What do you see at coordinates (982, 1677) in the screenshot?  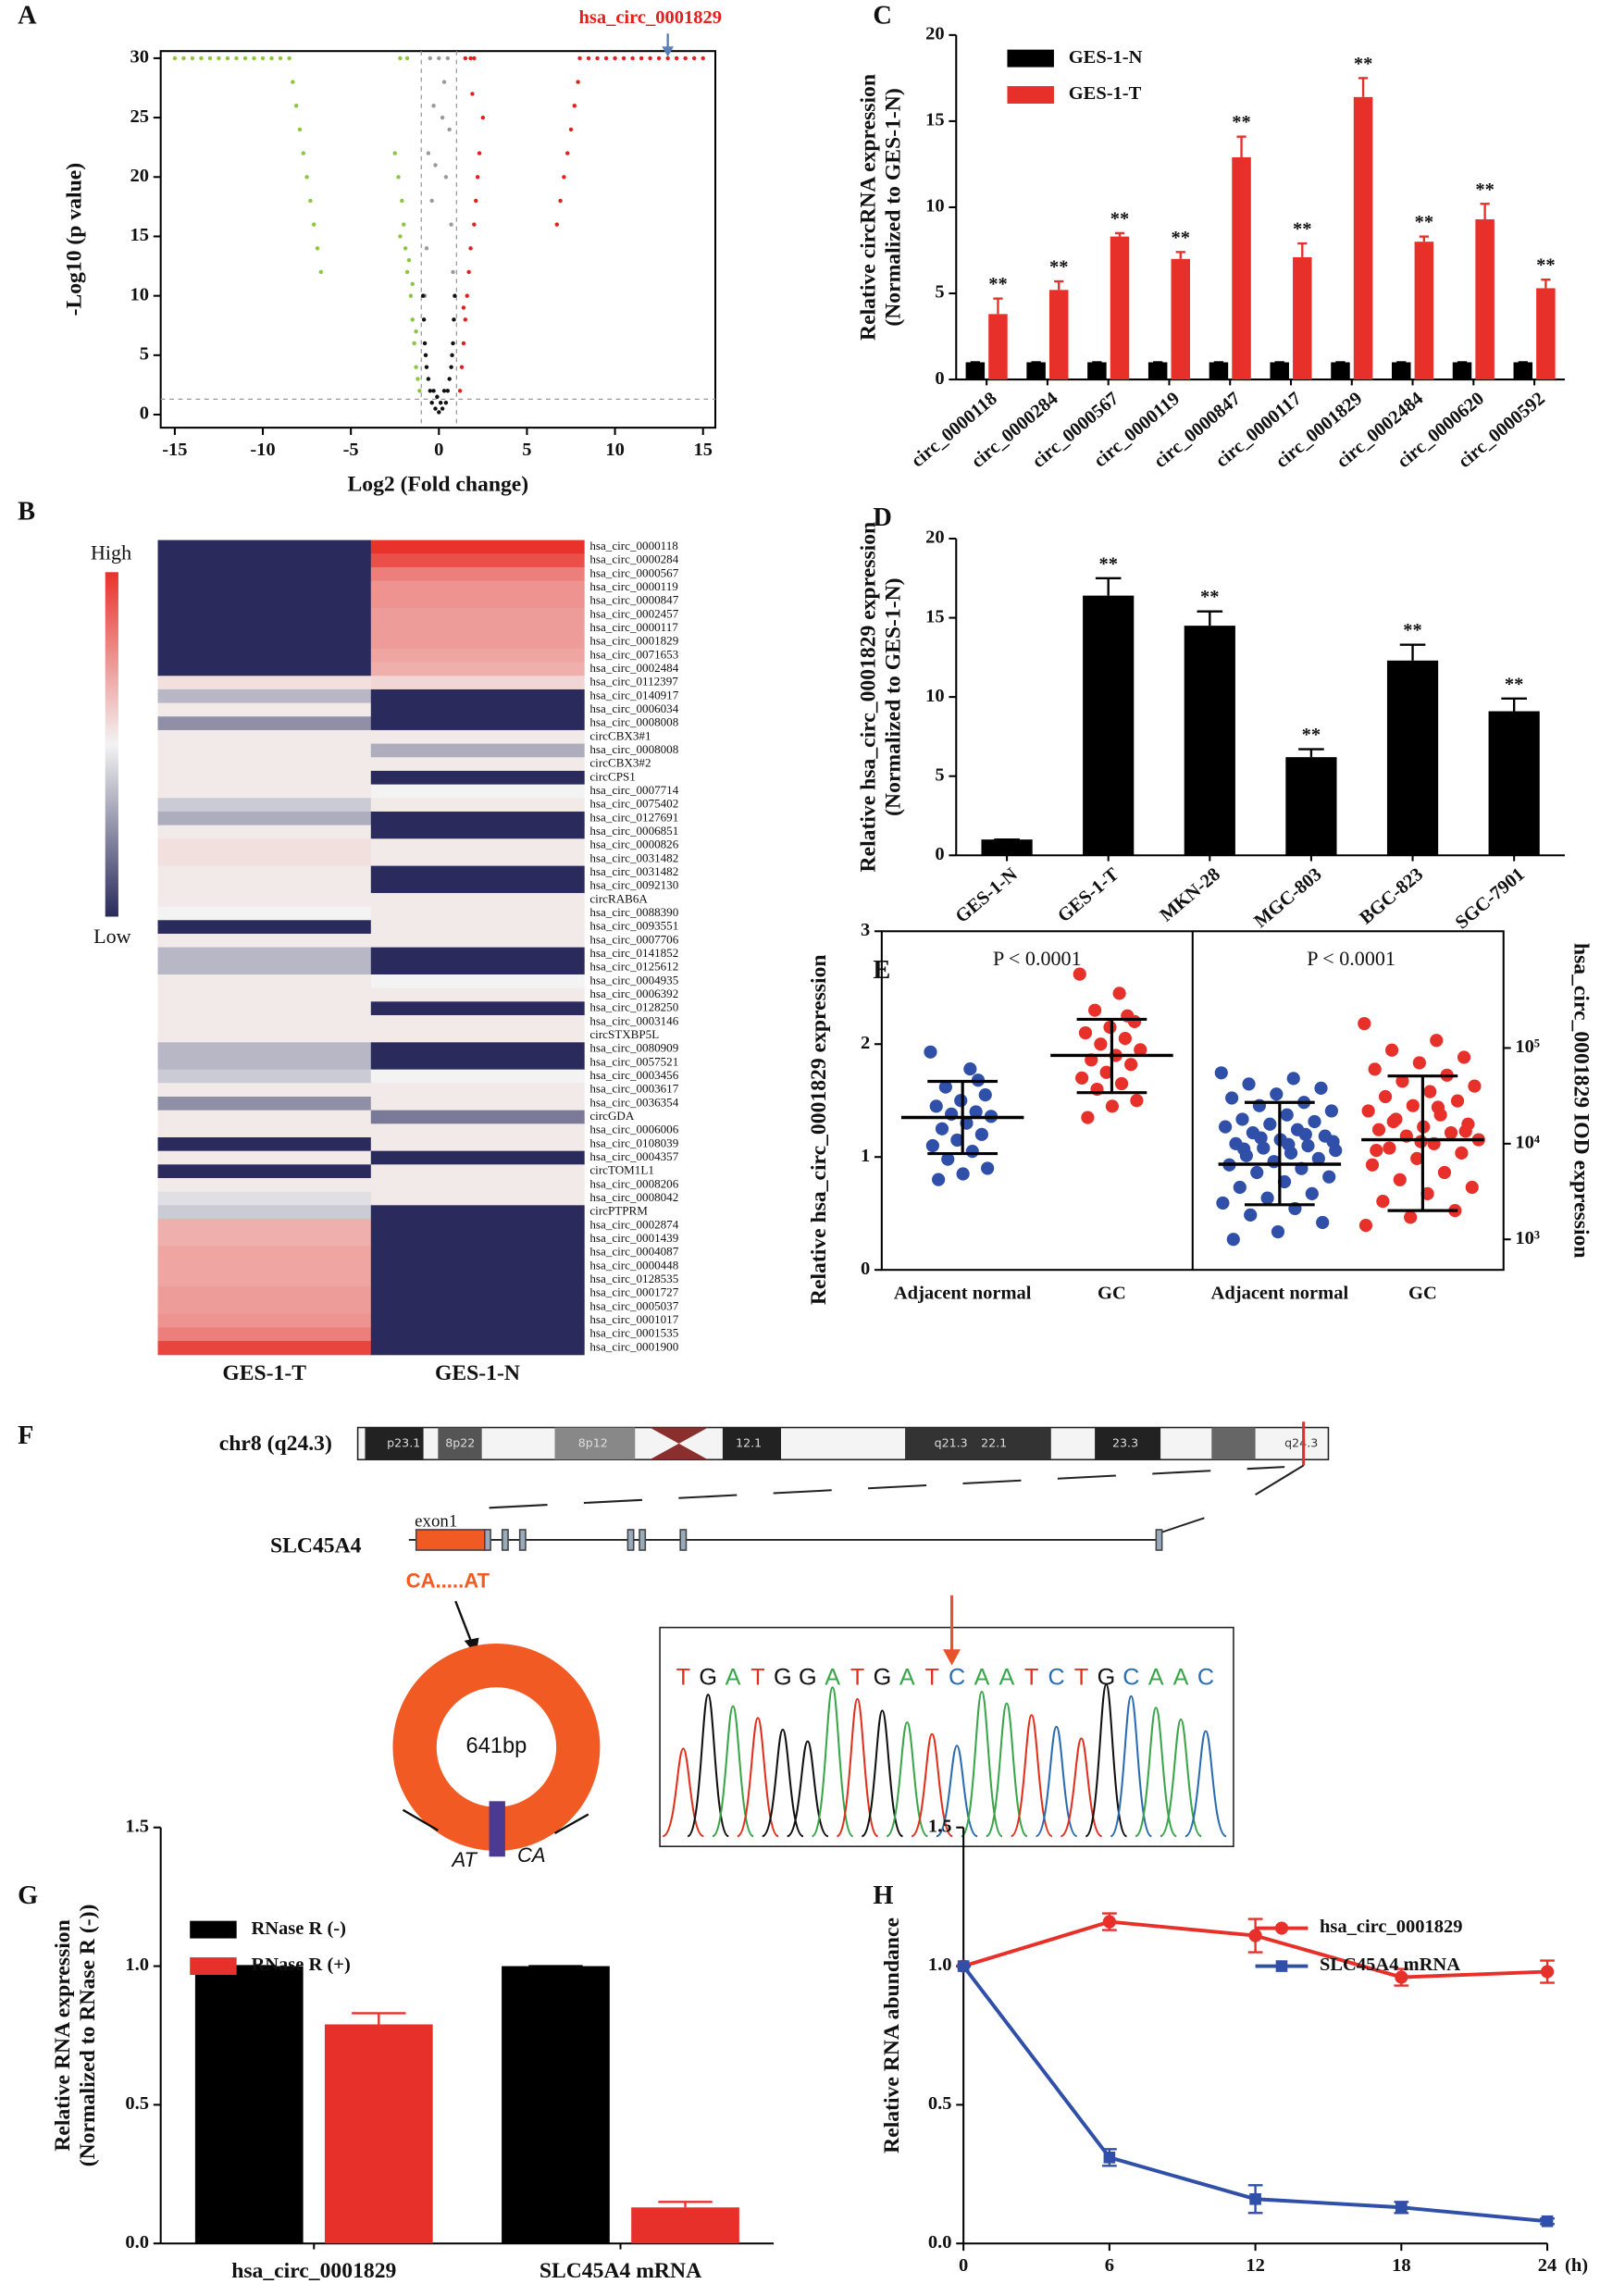 I see `sequence-letter: A` at bounding box center [982, 1677].